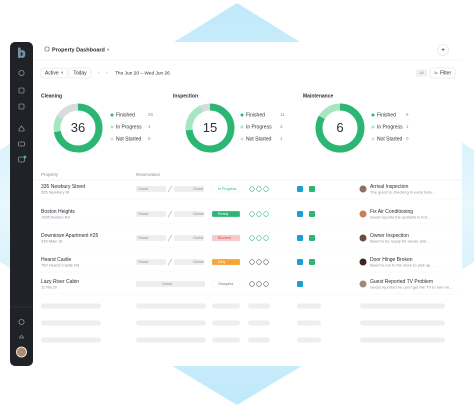 The image size is (474, 408). What do you see at coordinates (318, 96) in the screenshot?
I see `section-title: Maintenance` at bounding box center [318, 96].